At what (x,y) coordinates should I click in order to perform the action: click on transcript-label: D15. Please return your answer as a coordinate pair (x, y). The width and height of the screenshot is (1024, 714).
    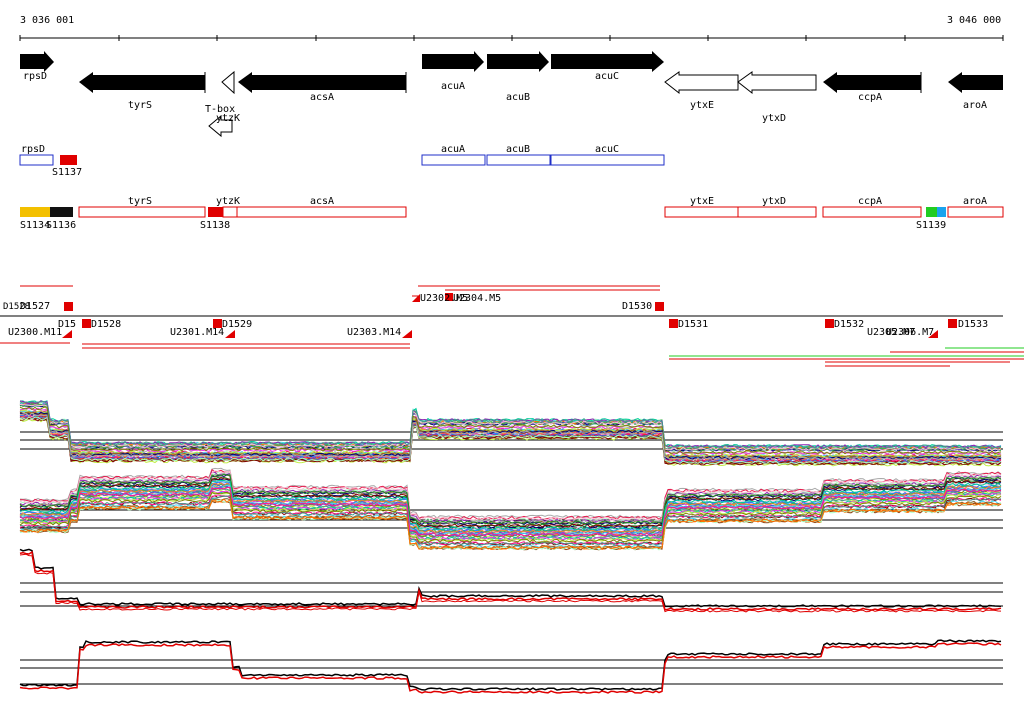
    Looking at the image, I should click on (67, 324).